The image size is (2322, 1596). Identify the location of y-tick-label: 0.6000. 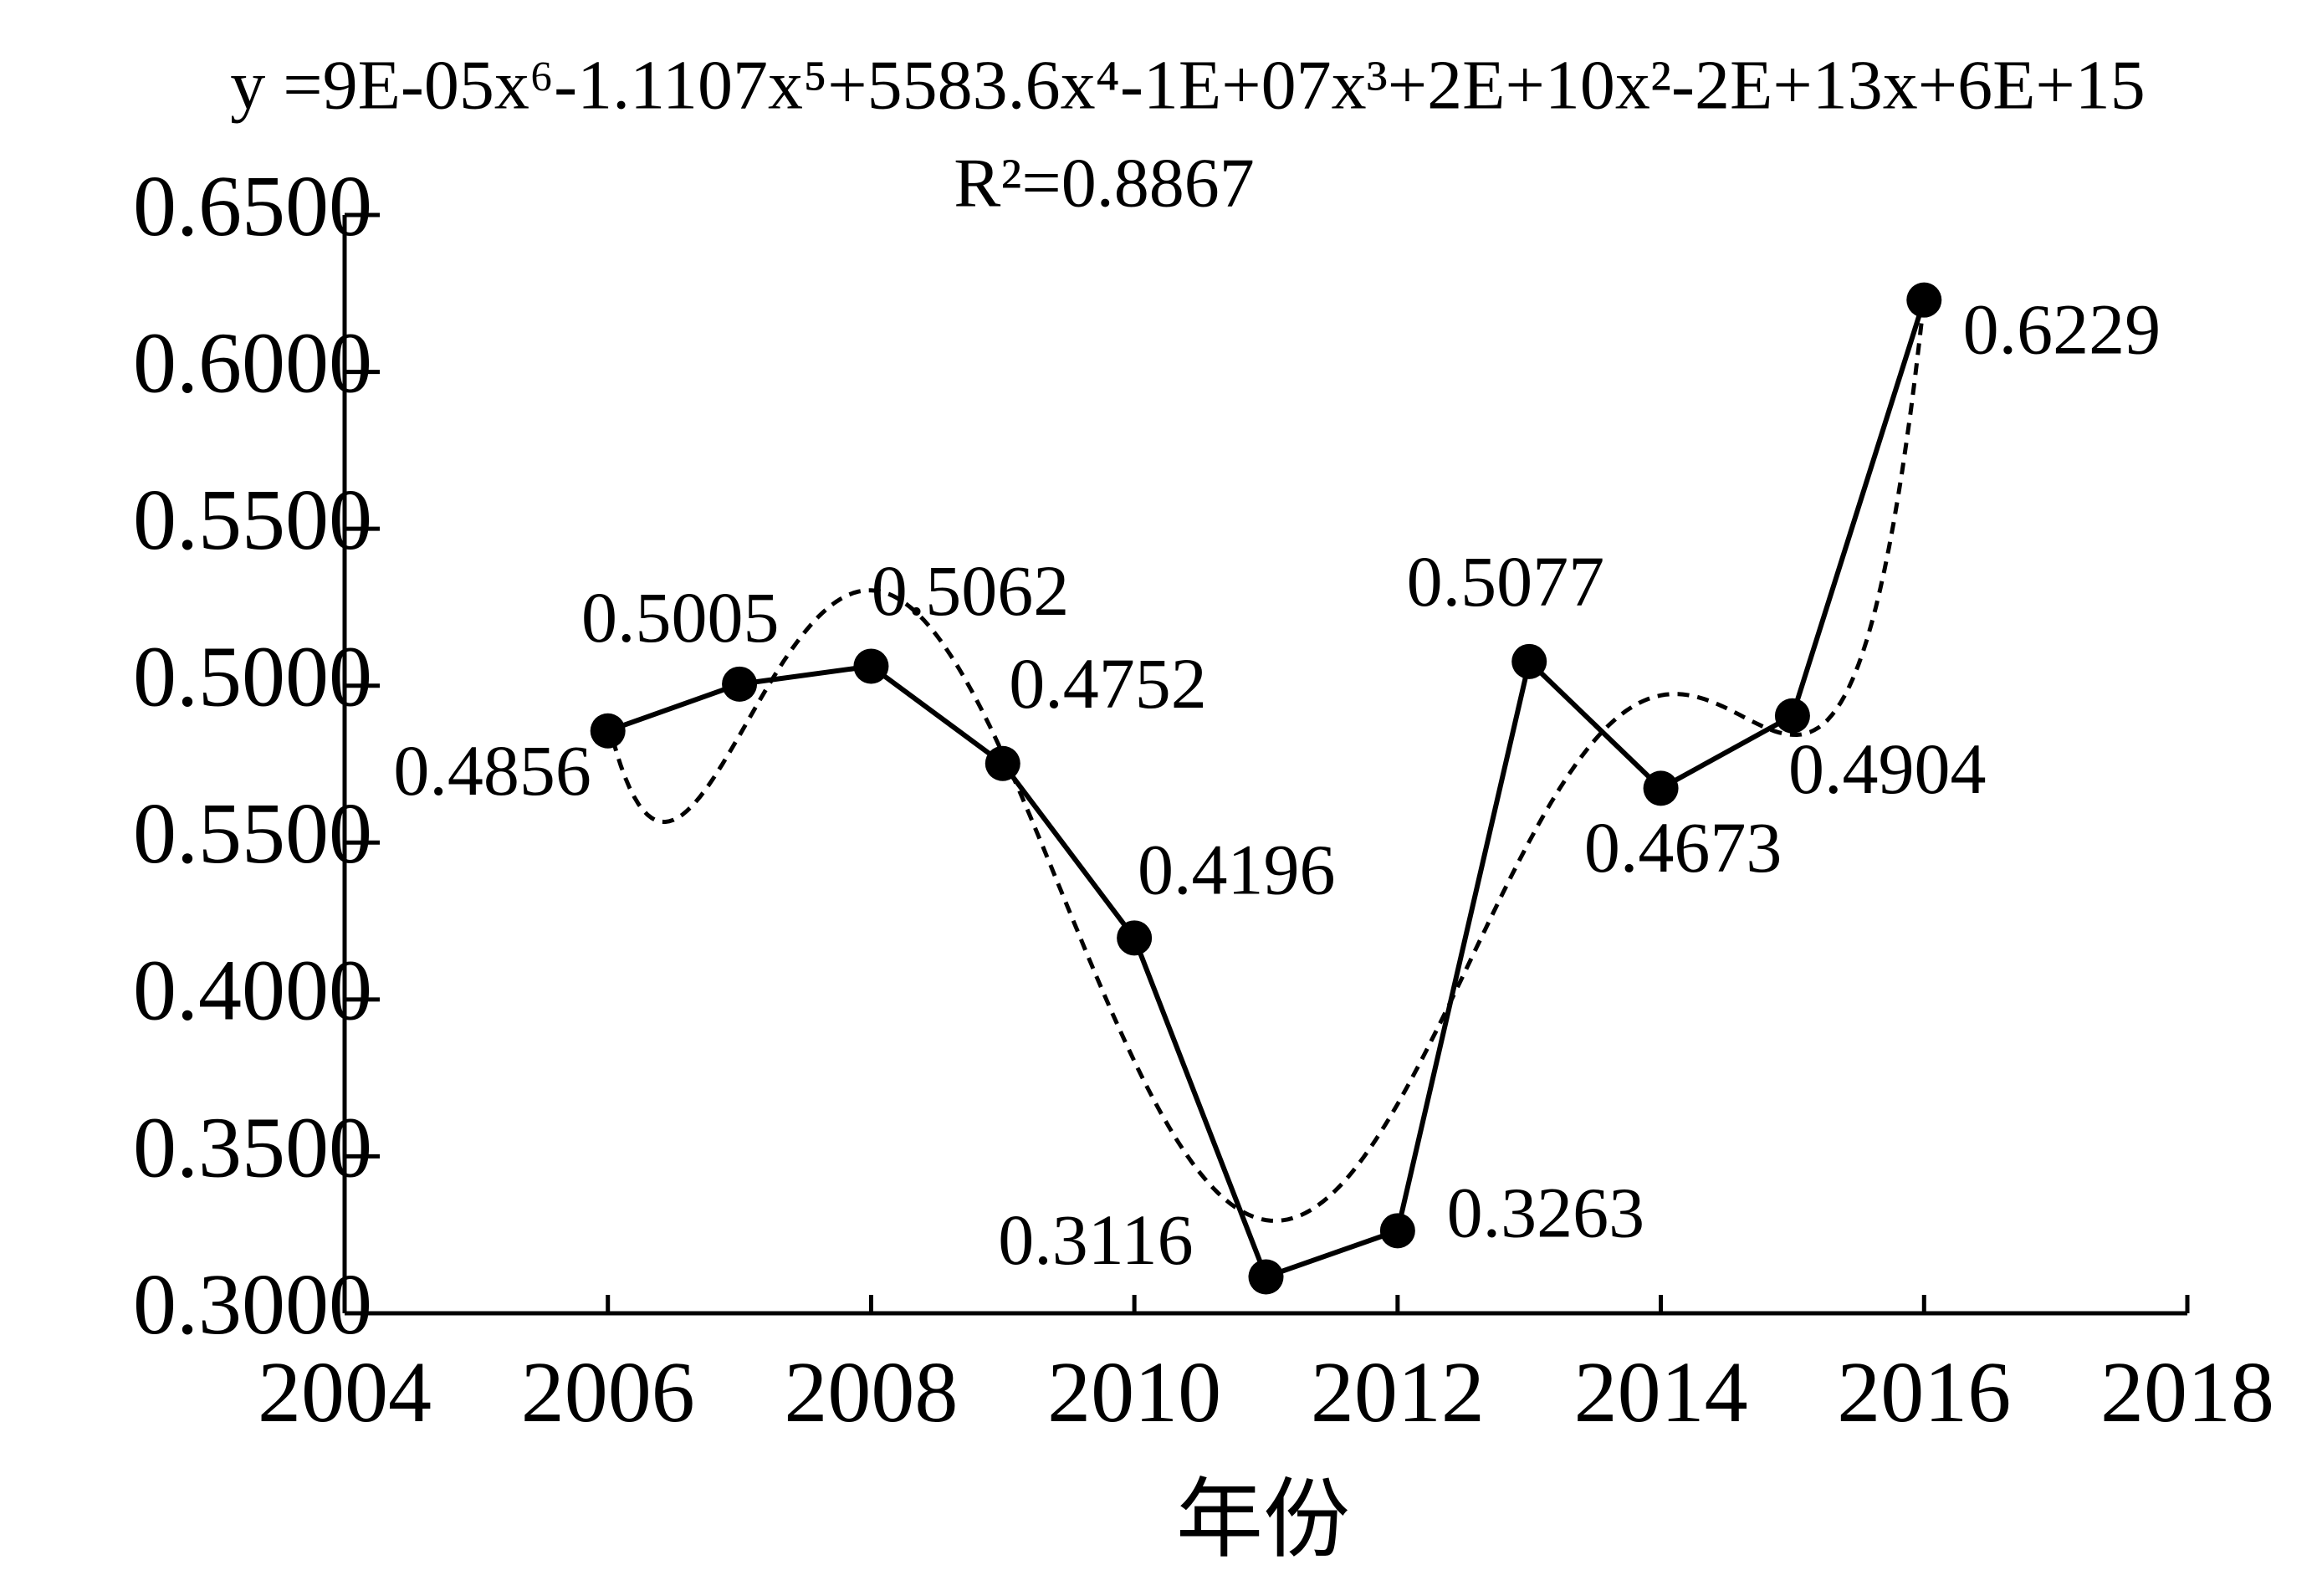
(252, 363).